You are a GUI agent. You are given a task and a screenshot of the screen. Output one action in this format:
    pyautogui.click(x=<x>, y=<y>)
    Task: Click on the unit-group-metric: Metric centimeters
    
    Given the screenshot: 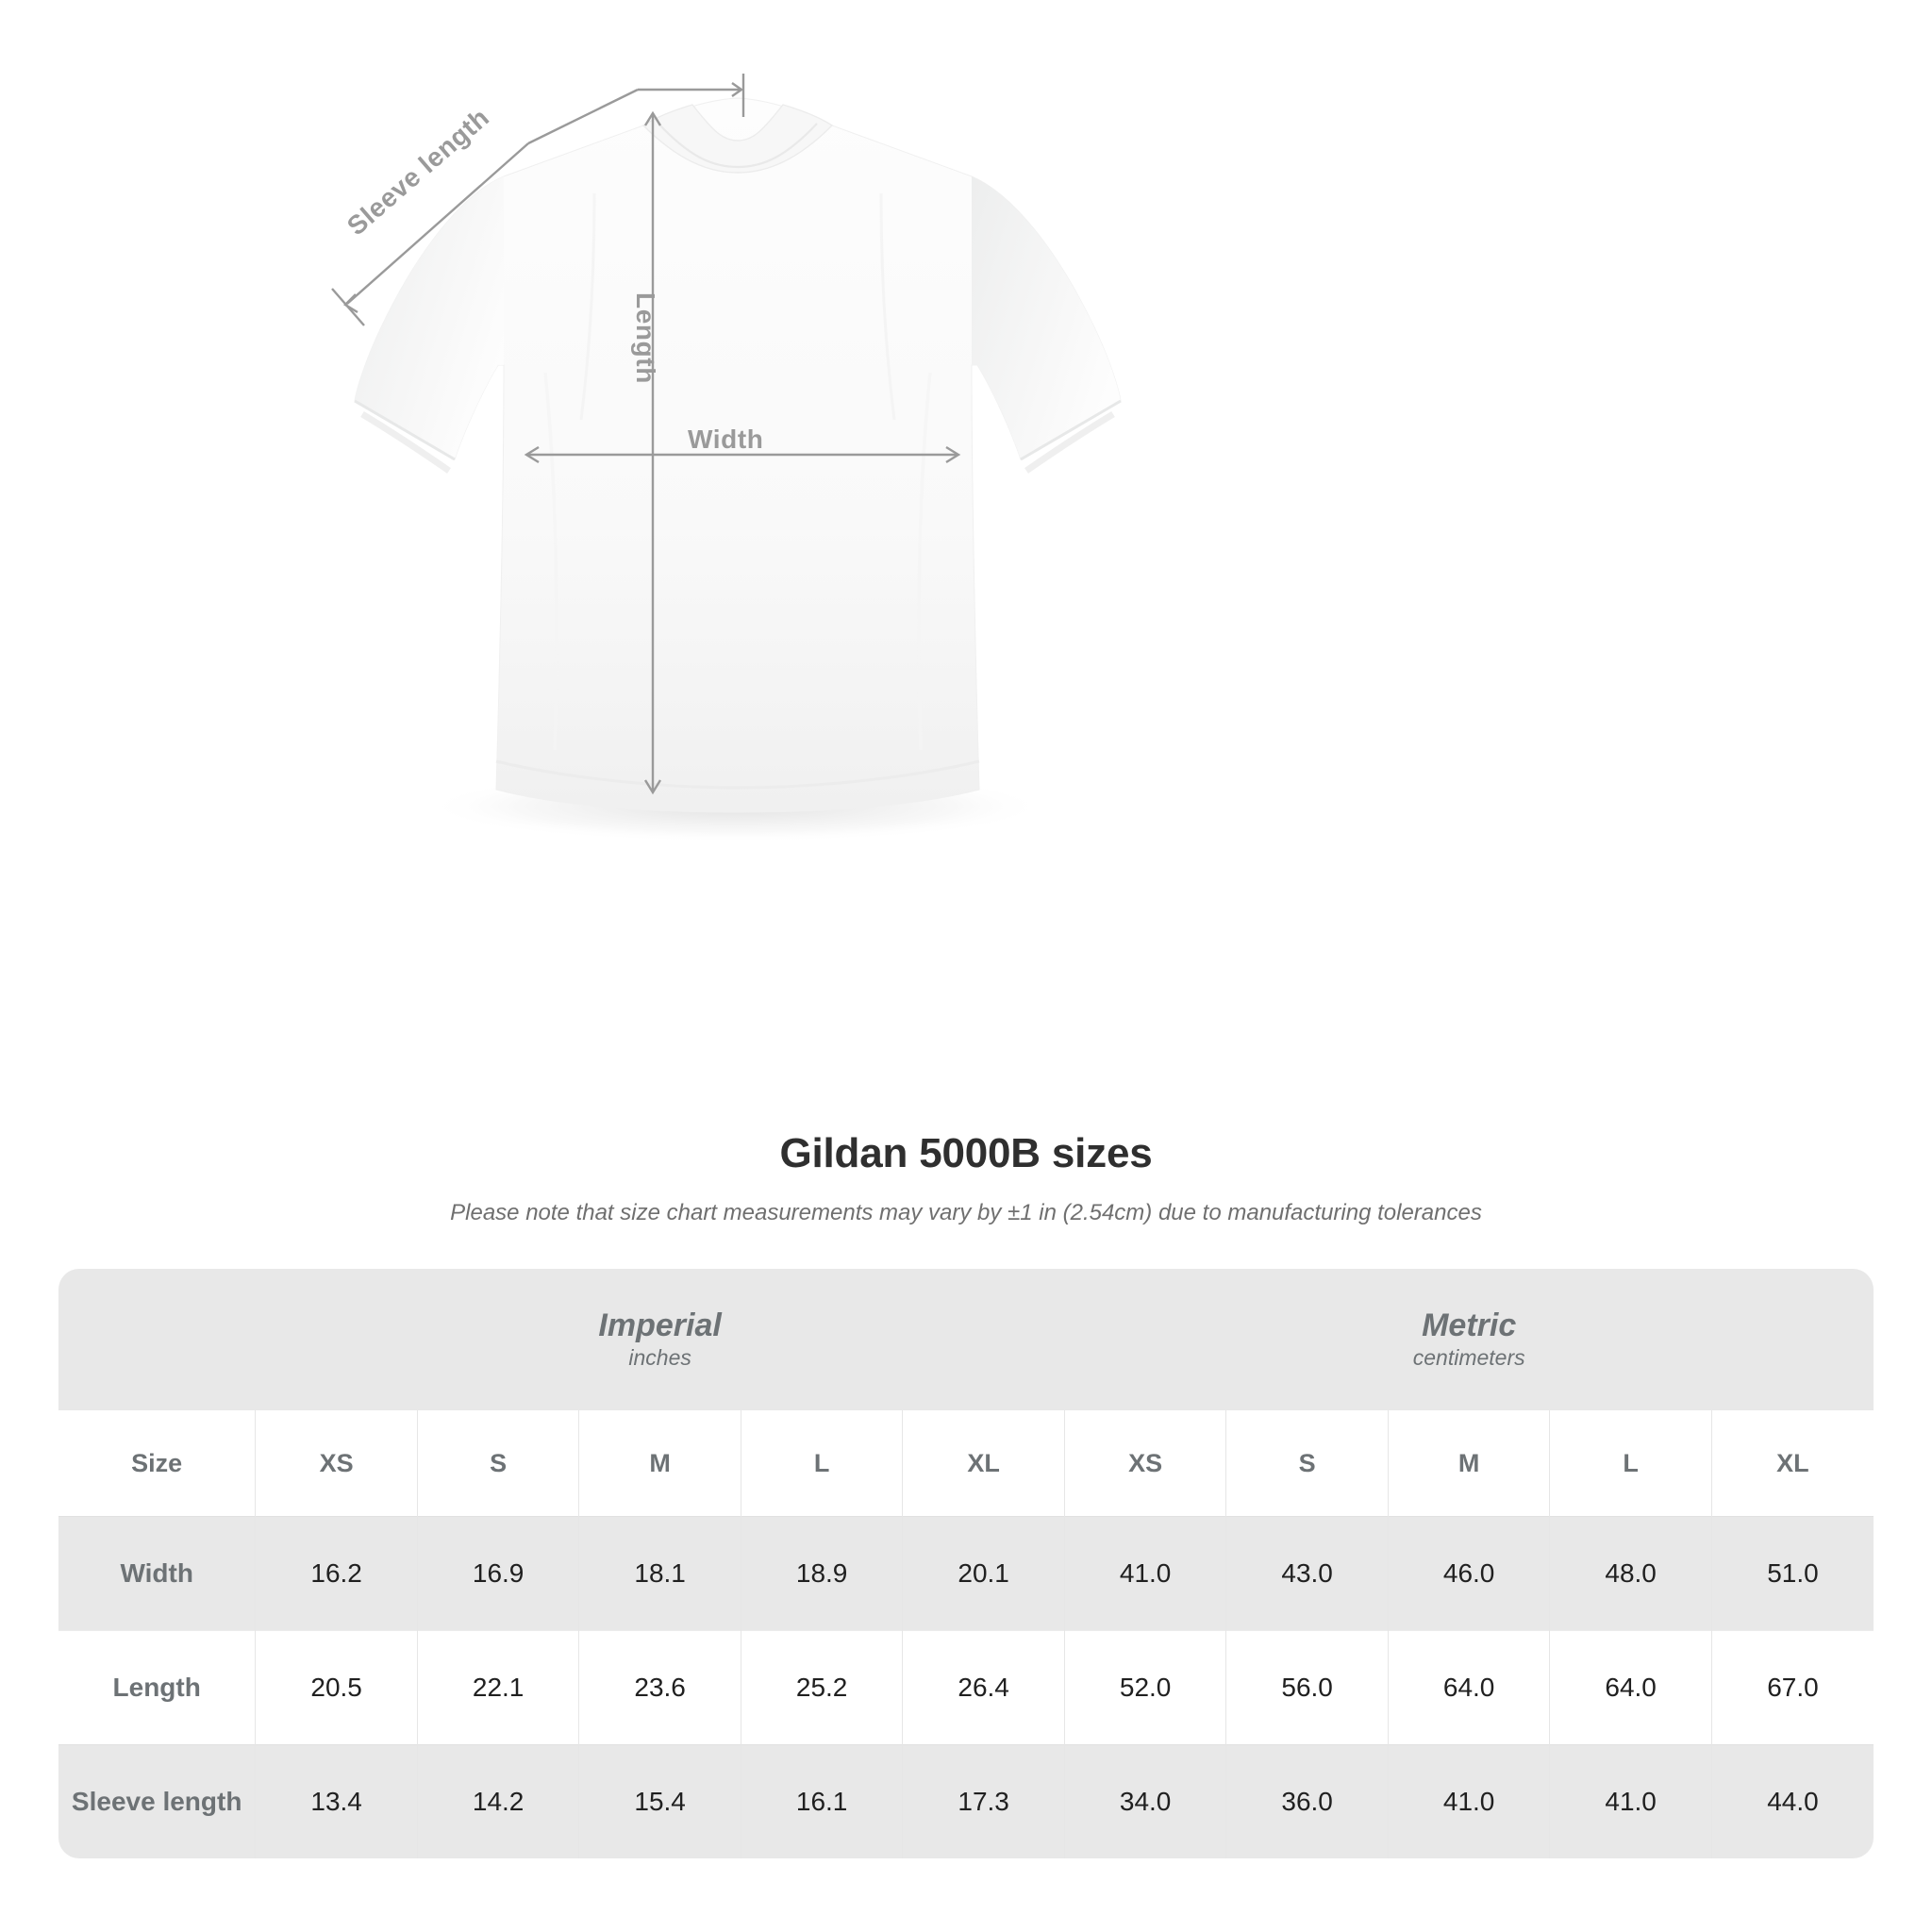 What is the action you would take?
    pyautogui.click(x=1469, y=1339)
    